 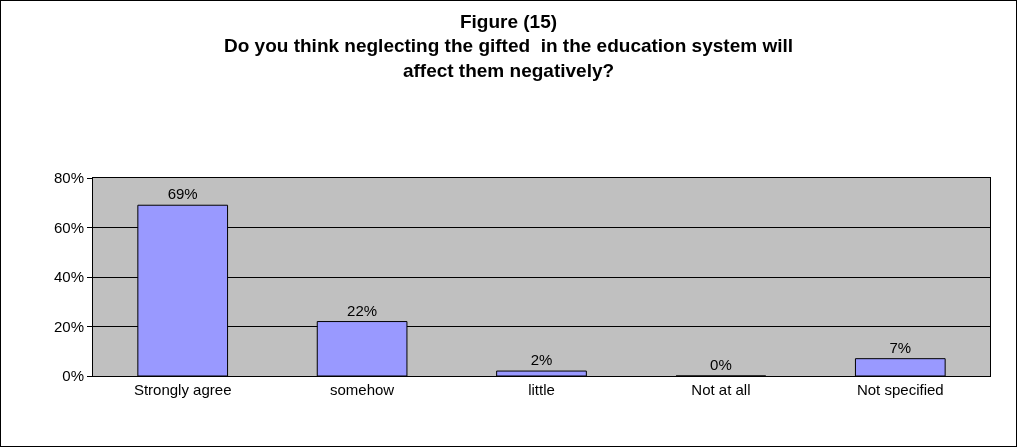 What do you see at coordinates (541, 389) in the screenshot?
I see `x-tick-label: little` at bounding box center [541, 389].